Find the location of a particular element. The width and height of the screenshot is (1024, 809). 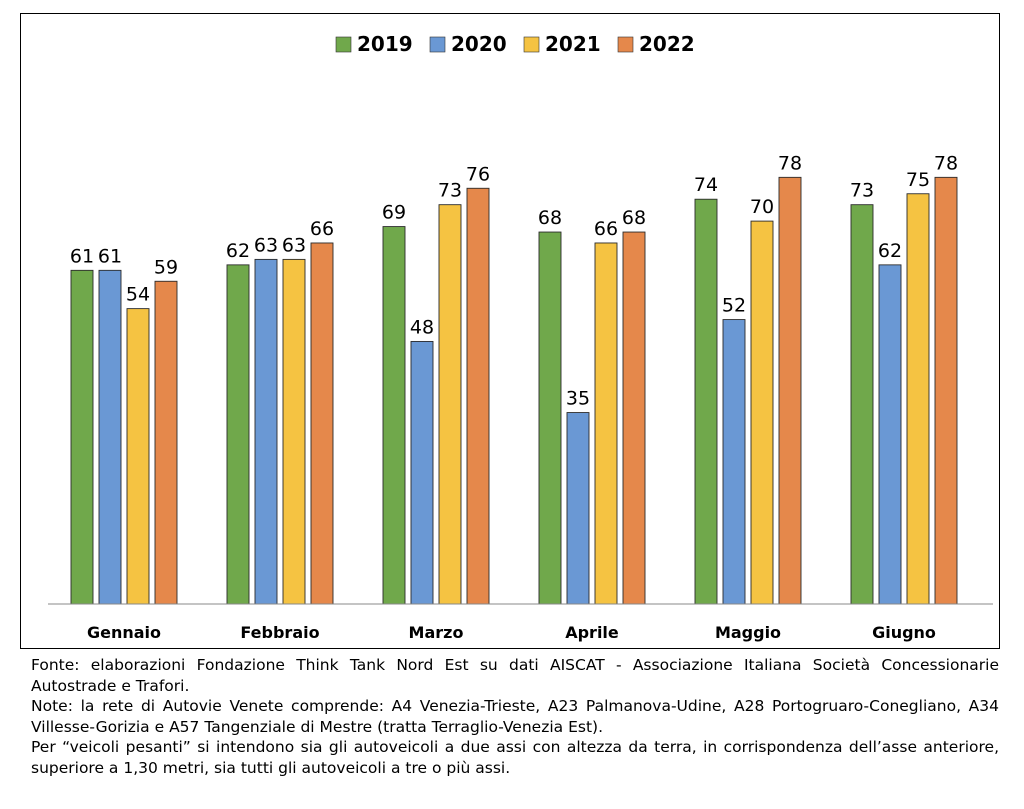

bar-maggio-2021 is located at coordinates (762, 412).